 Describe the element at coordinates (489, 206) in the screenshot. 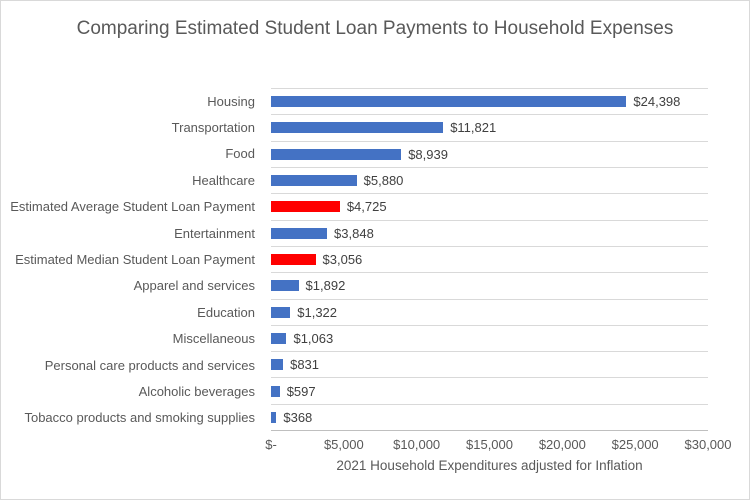

I see `bar-row: $4,725` at that location.